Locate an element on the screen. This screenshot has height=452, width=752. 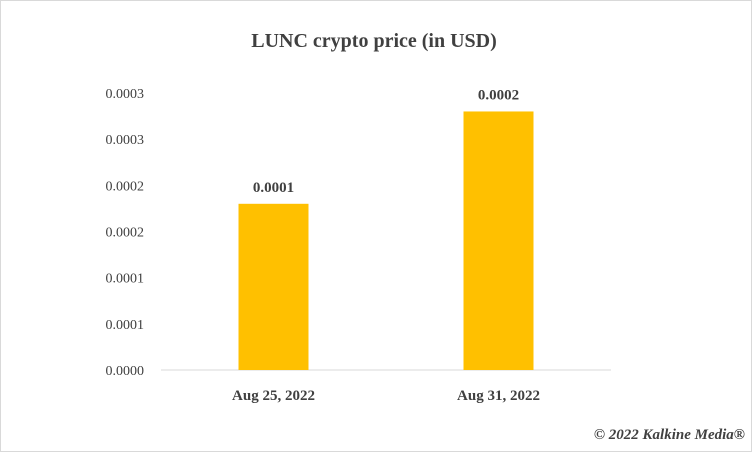
bar-data-label: 0.0001 is located at coordinates (273, 188).